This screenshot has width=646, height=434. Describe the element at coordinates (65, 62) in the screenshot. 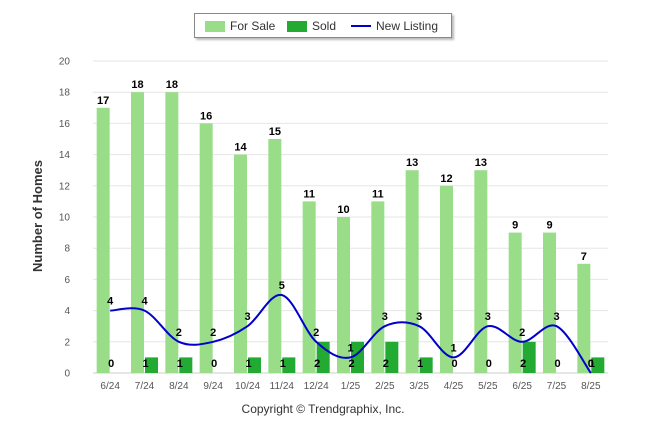

I see `y-tick-label: 20` at that location.